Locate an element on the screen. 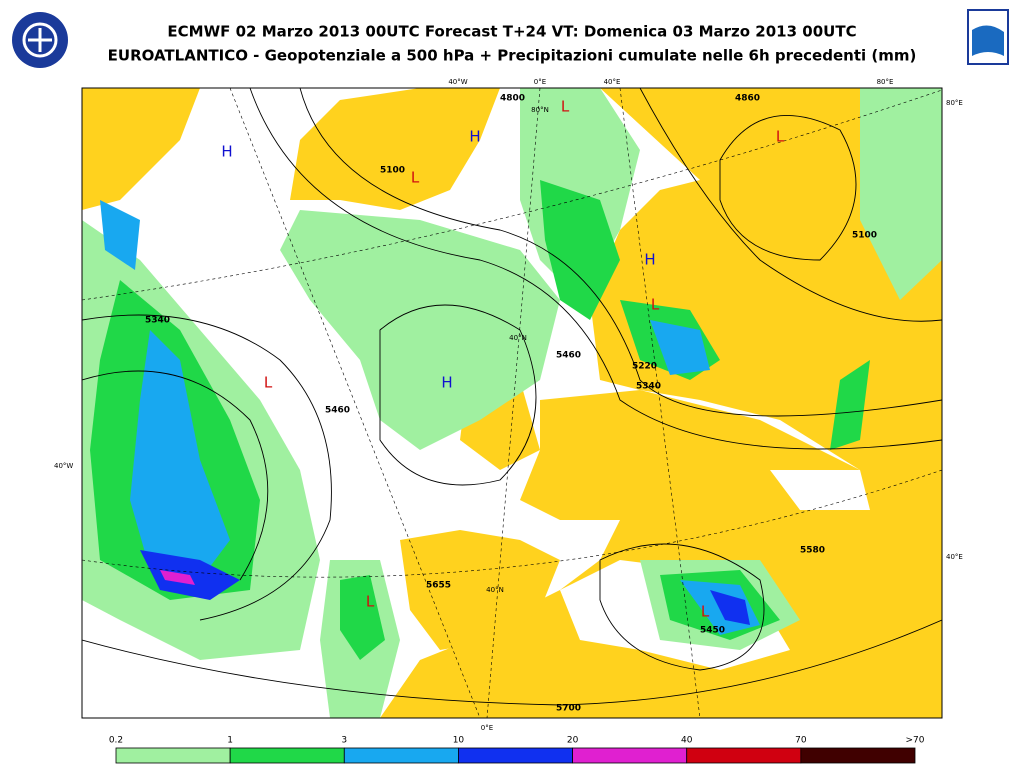 This screenshot has height=772, width=1024. legend-label: 10 is located at coordinates (459, 741).